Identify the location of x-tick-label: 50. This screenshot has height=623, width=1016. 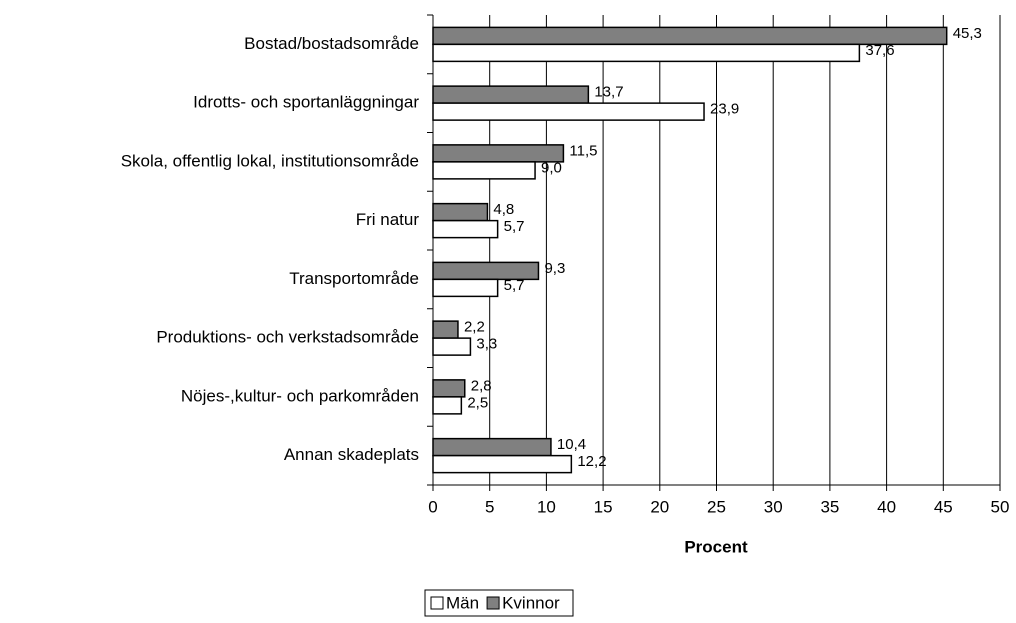
(1000, 506).